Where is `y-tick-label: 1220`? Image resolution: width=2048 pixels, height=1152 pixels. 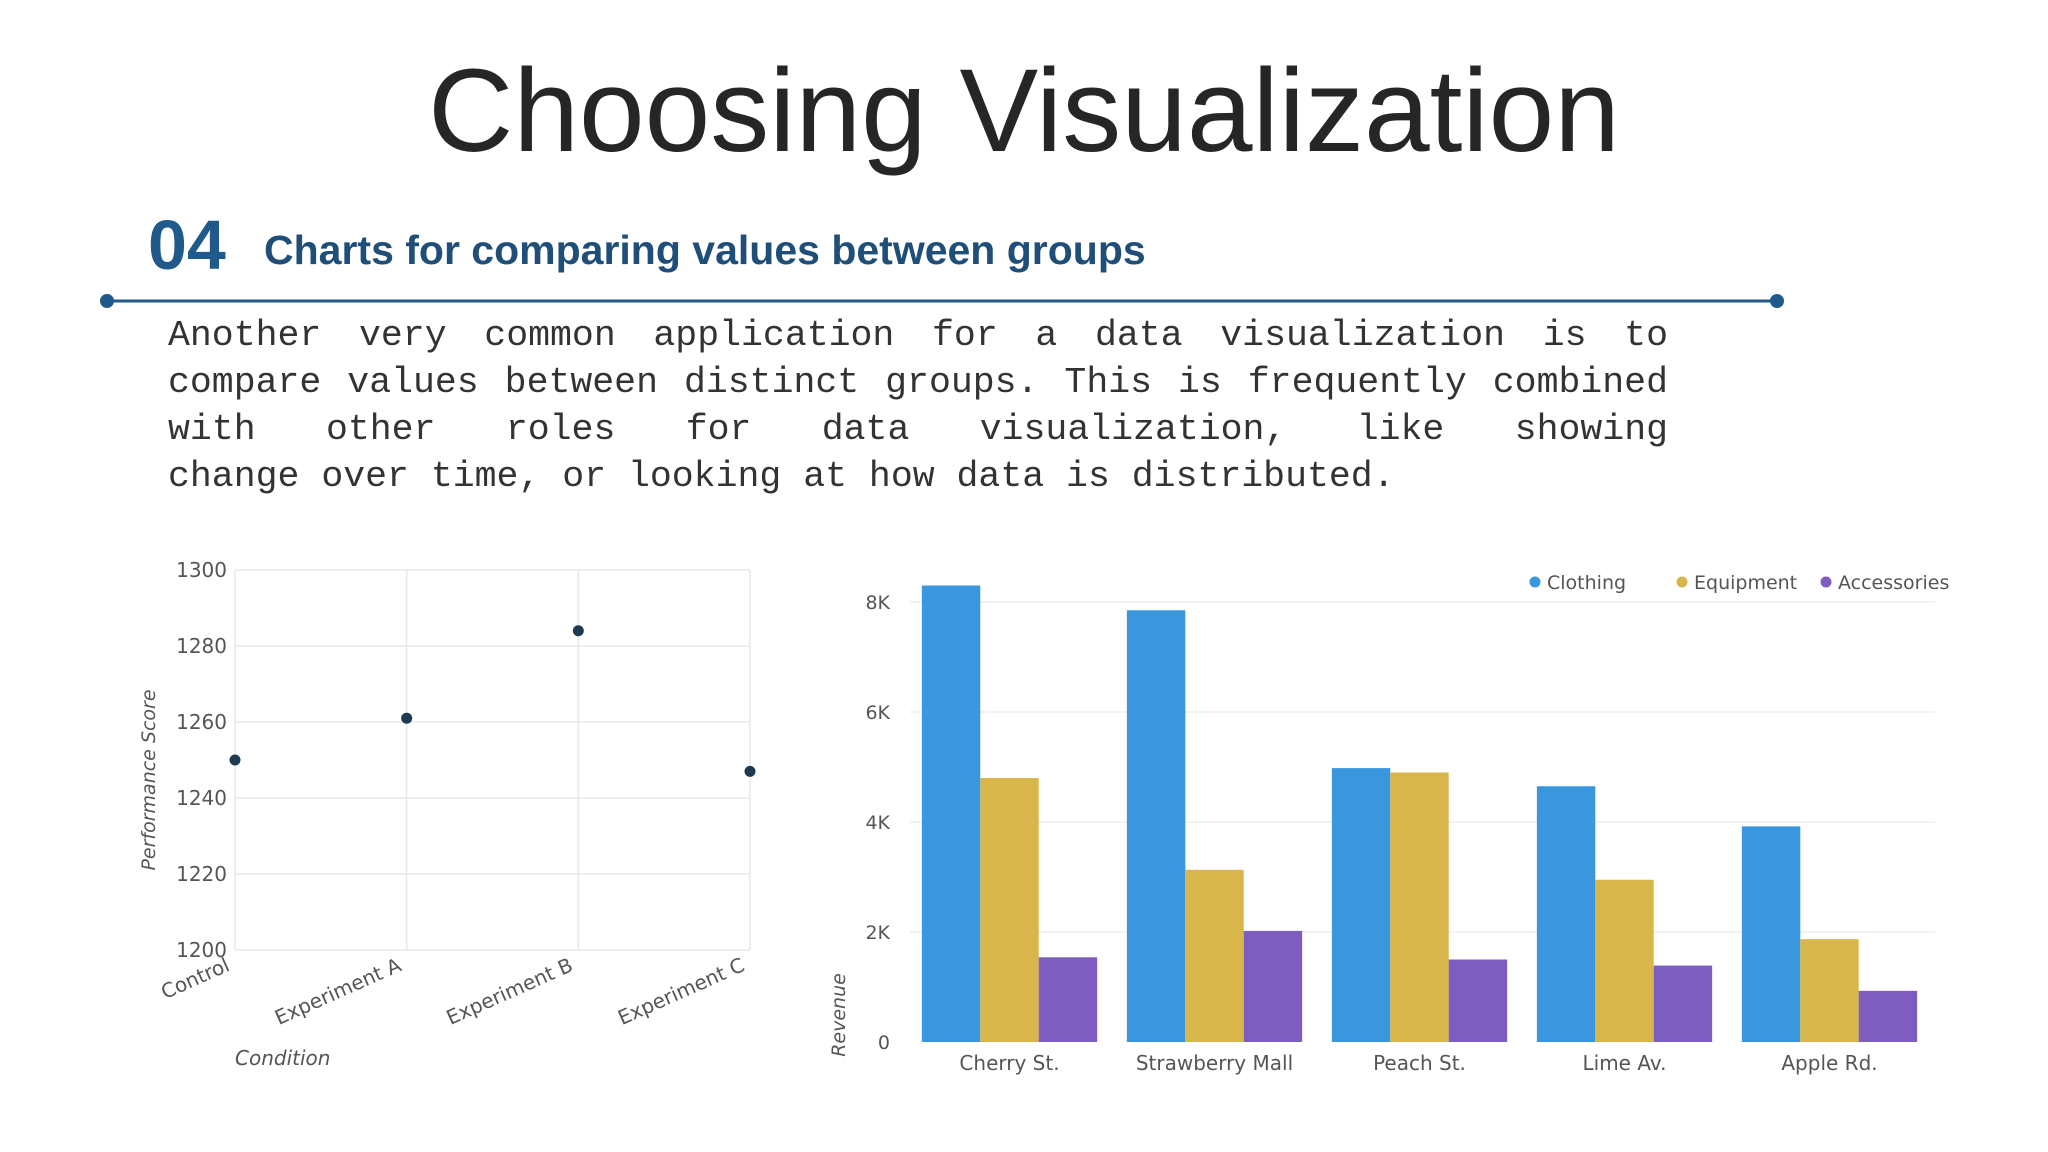
y-tick-label: 1220 is located at coordinates (201, 874).